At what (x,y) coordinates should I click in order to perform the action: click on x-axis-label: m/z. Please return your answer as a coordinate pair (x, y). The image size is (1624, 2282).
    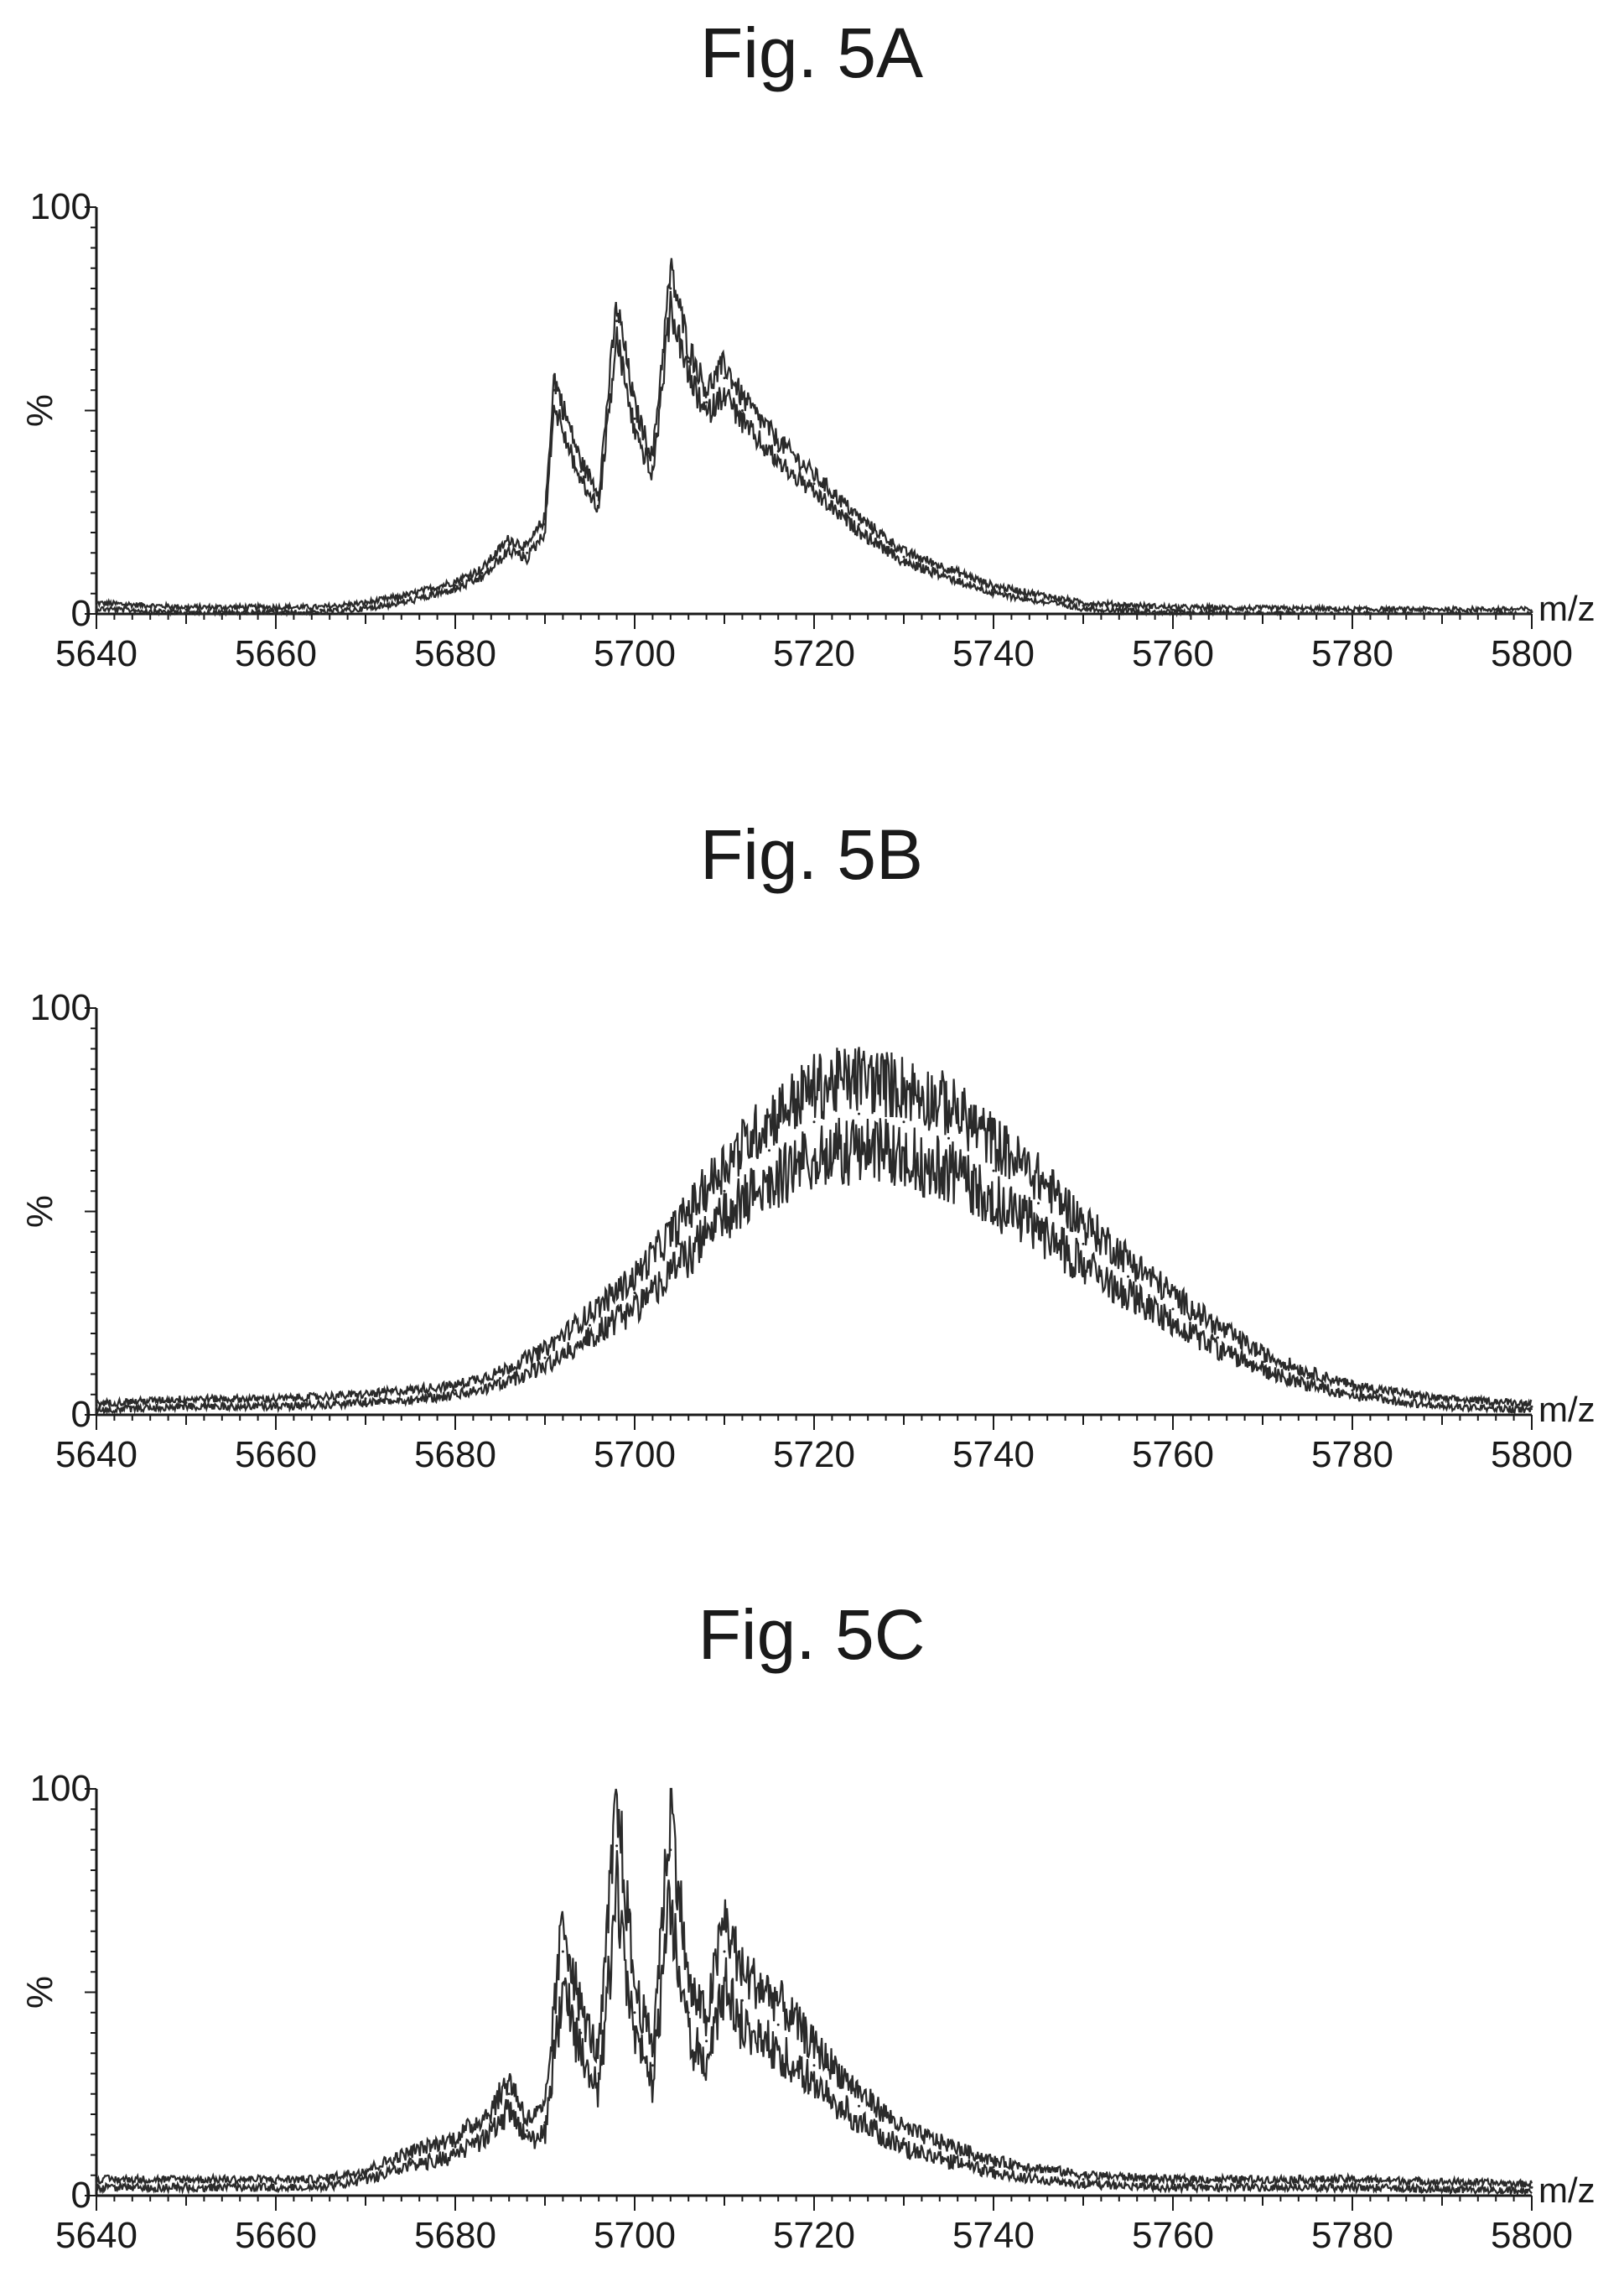
    Looking at the image, I should click on (1566, 2190).